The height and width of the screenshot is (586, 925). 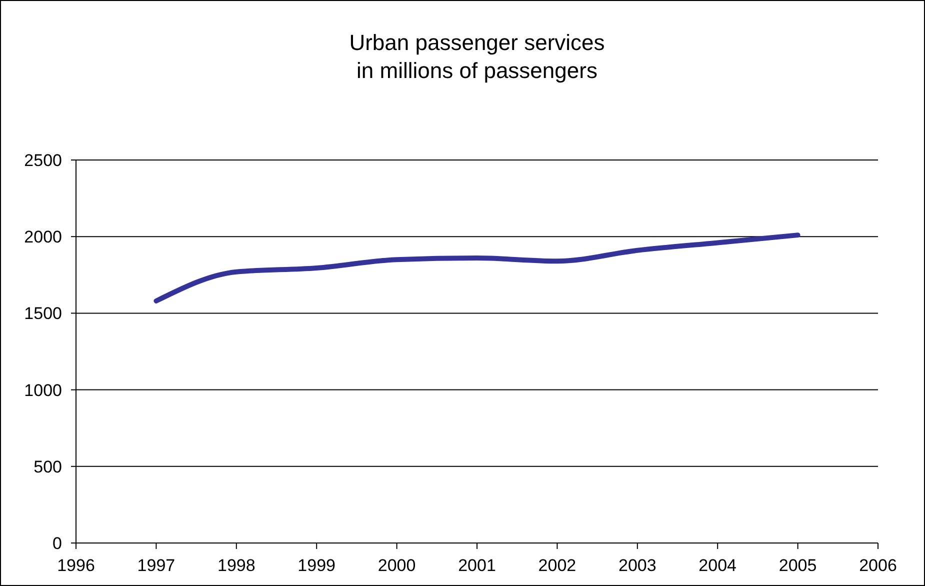 What do you see at coordinates (397, 565) in the screenshot?
I see `x-tick-label: 2000` at bounding box center [397, 565].